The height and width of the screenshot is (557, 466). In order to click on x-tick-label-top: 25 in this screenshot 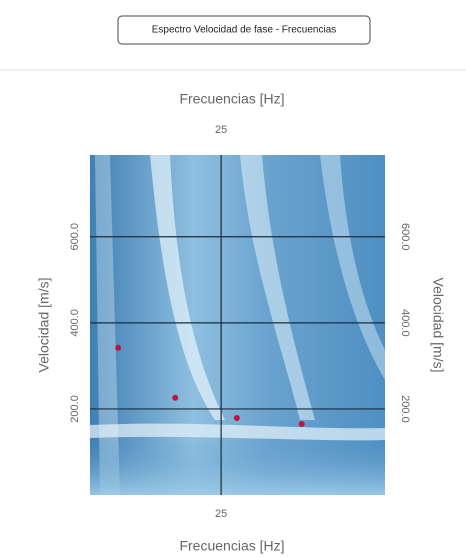, I will do `click(221, 130)`.